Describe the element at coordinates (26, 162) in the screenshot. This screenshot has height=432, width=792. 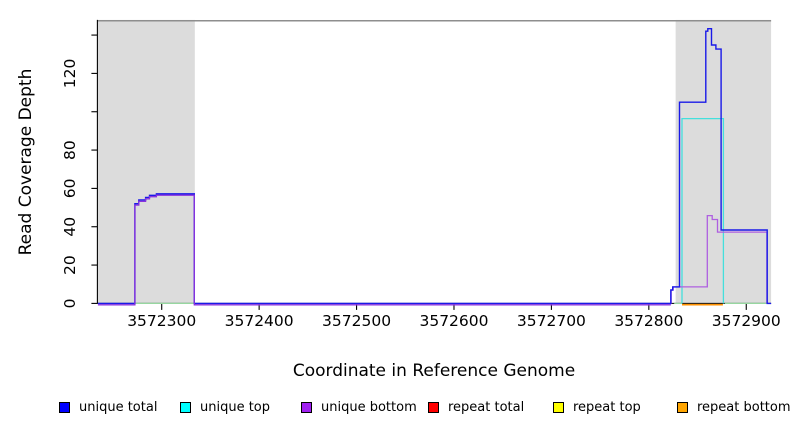
I see `y-axis-title: Read Coverage Depth` at that location.